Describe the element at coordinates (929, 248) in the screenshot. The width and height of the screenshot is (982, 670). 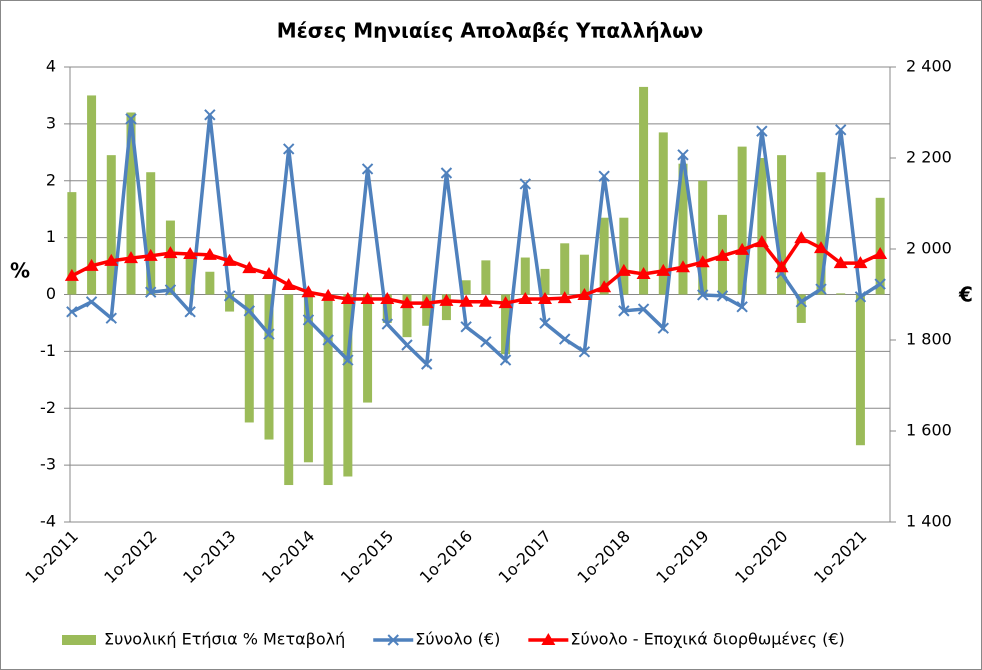
I see `y2-tick-label: 2 000` at that location.